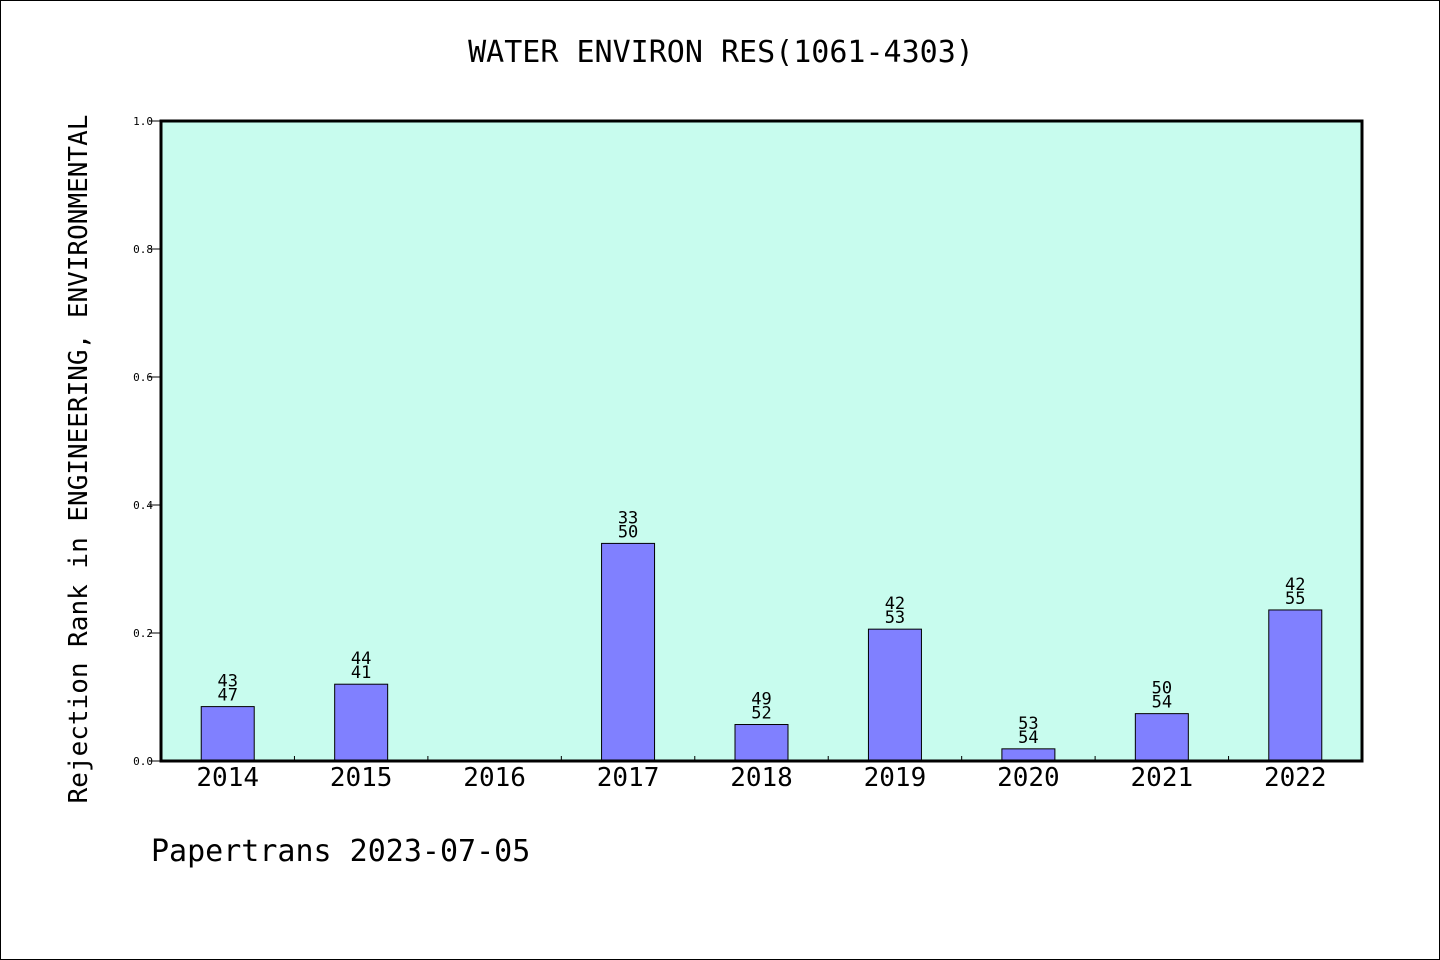 The width and height of the screenshot is (1440, 960). Describe the element at coordinates (1295, 599) in the screenshot. I see `bar-label-bottom: 55` at that location.